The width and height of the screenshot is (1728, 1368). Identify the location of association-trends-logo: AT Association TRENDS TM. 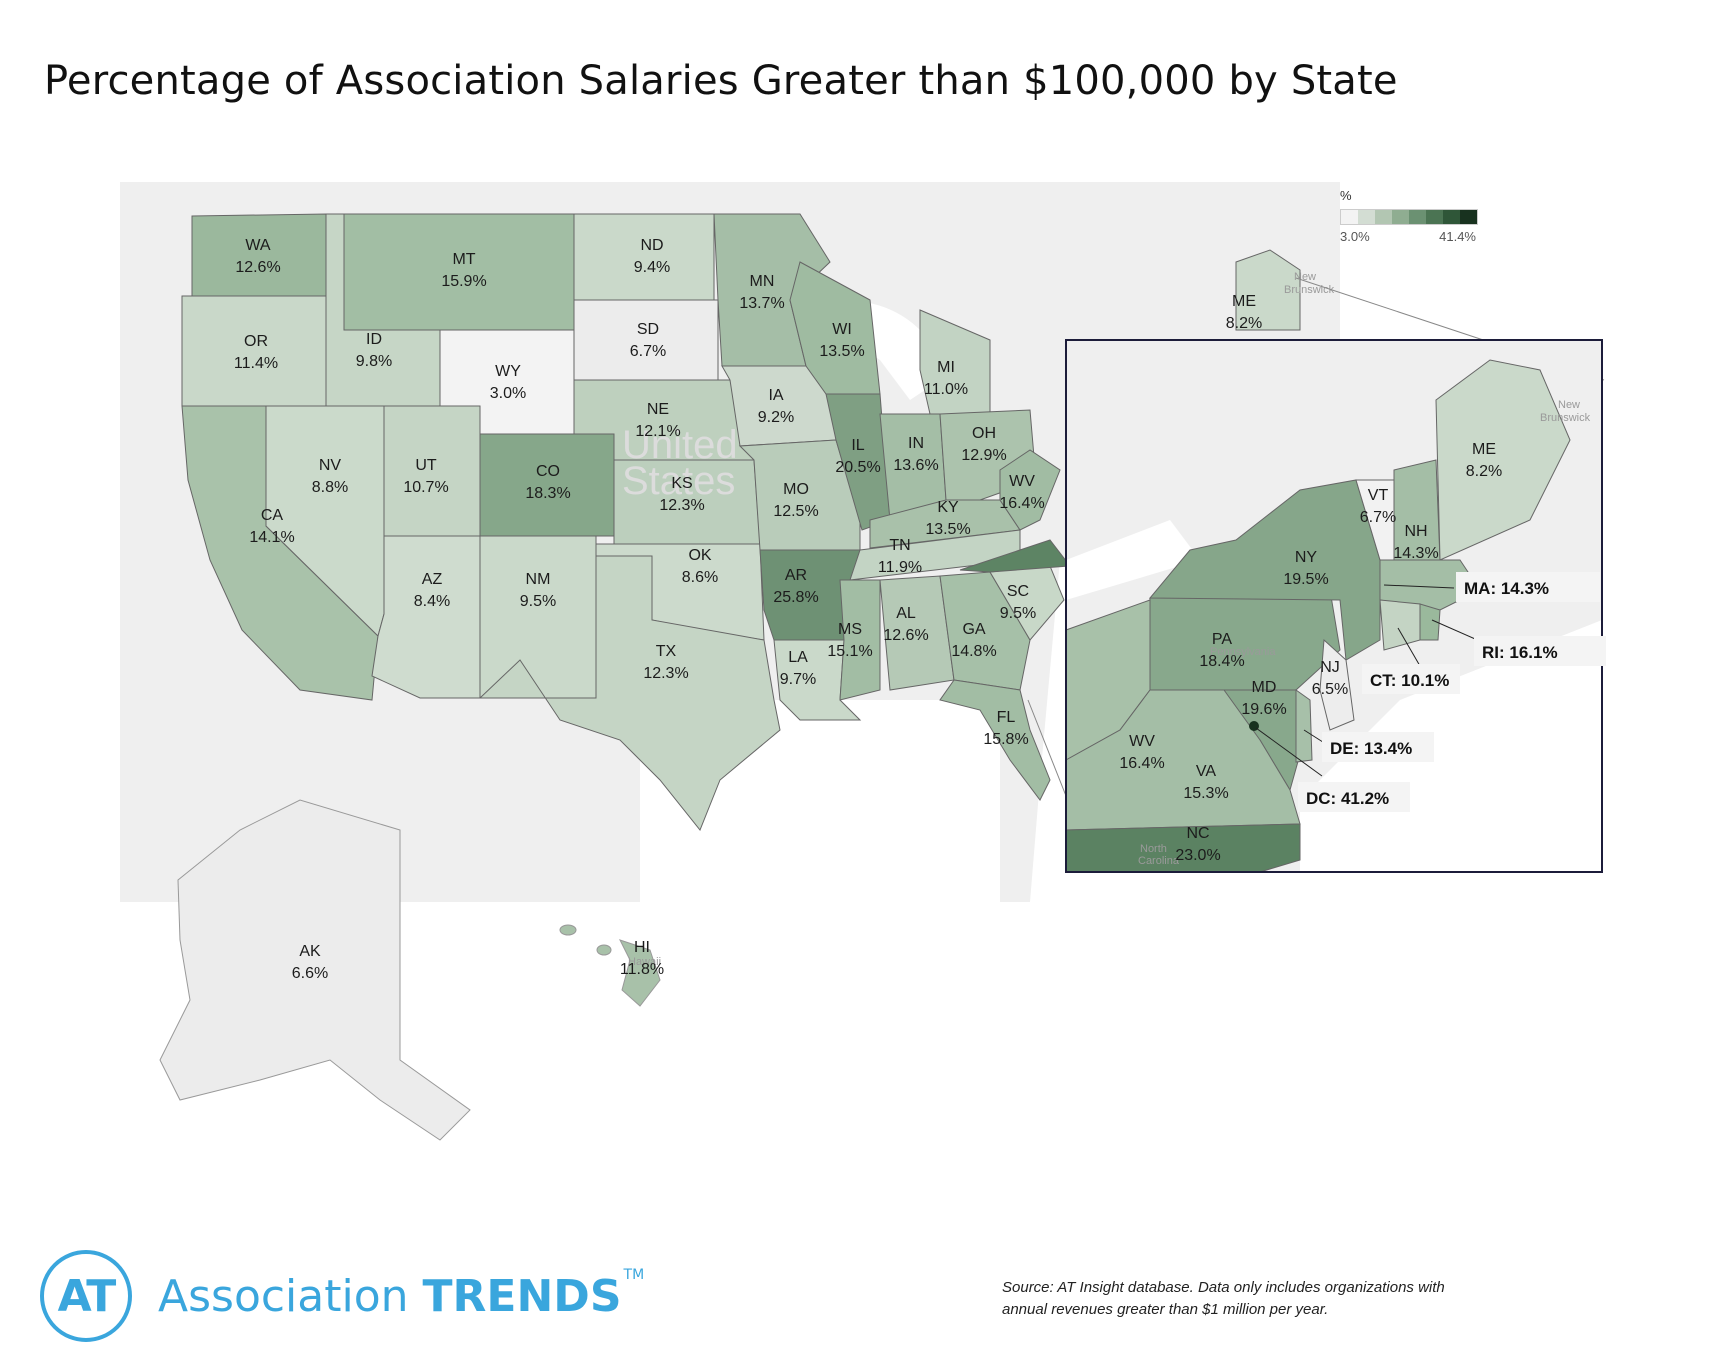
(342, 1296).